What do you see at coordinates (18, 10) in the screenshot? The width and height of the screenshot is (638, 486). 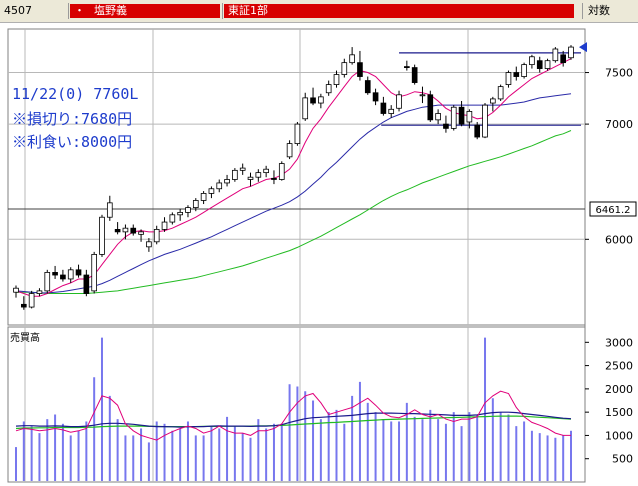 I see `ticker-code: 4507` at bounding box center [18, 10].